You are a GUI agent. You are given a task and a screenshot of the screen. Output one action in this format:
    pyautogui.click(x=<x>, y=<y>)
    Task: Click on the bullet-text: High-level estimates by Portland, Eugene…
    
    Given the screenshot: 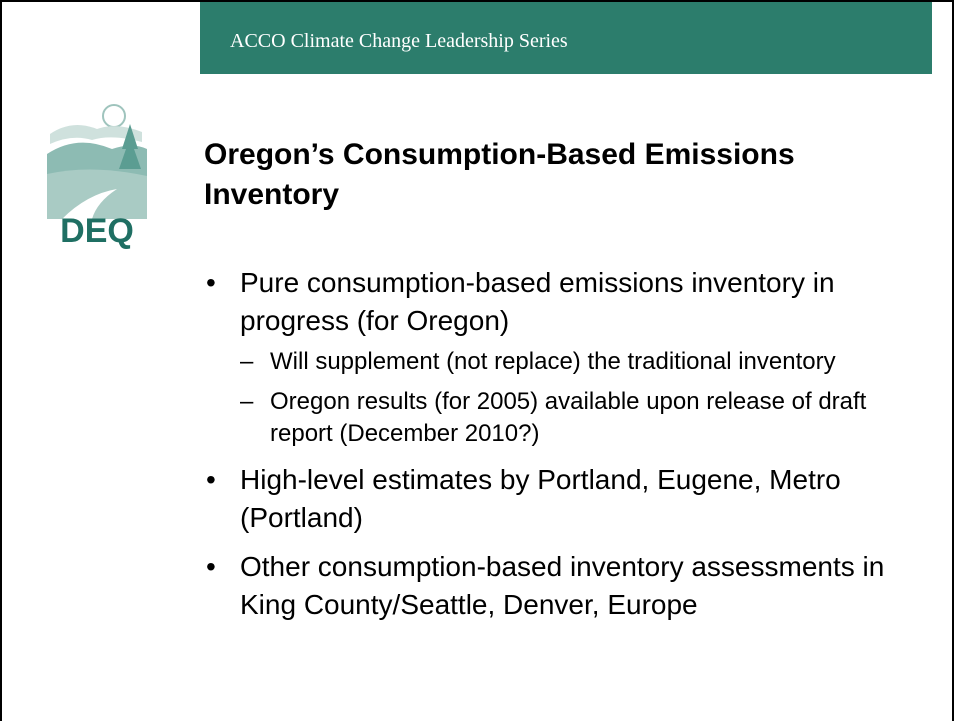 What is the action you would take?
    pyautogui.click(x=540, y=498)
    